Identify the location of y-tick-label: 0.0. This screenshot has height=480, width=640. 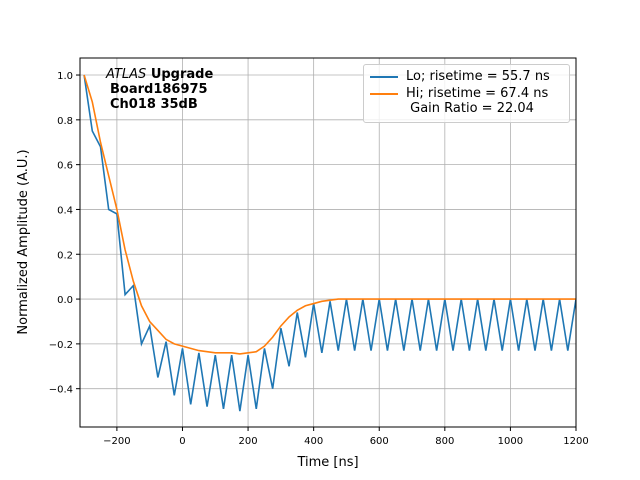
(65, 300).